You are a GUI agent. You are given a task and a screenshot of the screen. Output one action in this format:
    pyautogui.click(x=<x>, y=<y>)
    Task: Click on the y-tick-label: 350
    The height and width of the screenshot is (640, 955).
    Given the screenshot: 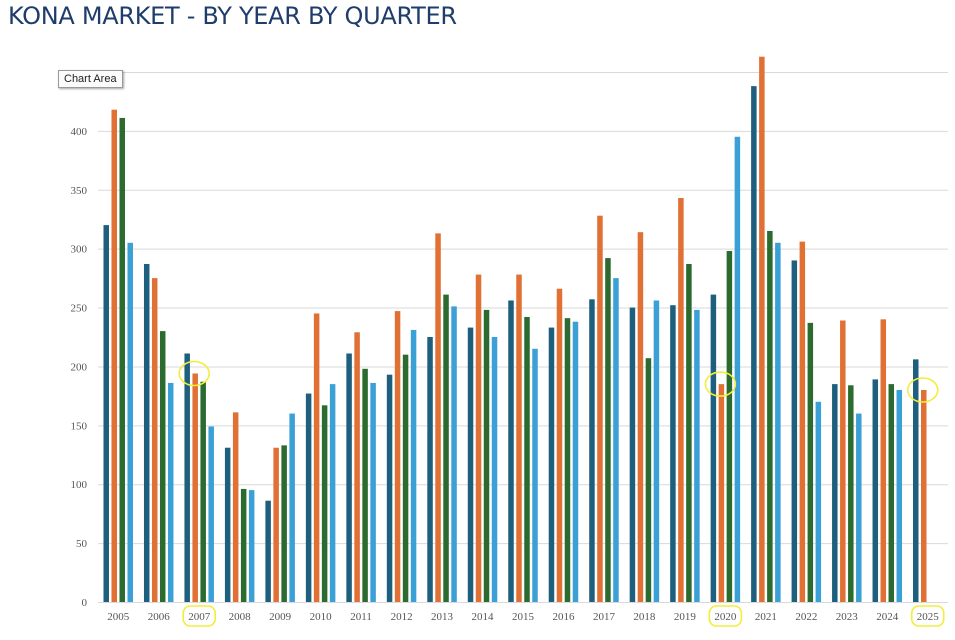 What is the action you would take?
    pyautogui.click(x=79, y=191)
    